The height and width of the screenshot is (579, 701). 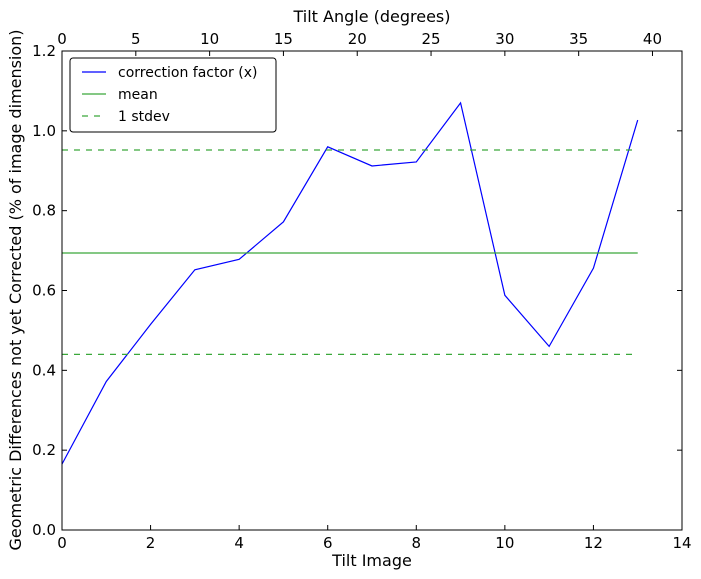 I want to click on y-tick-label: 0.0, so click(x=44, y=530).